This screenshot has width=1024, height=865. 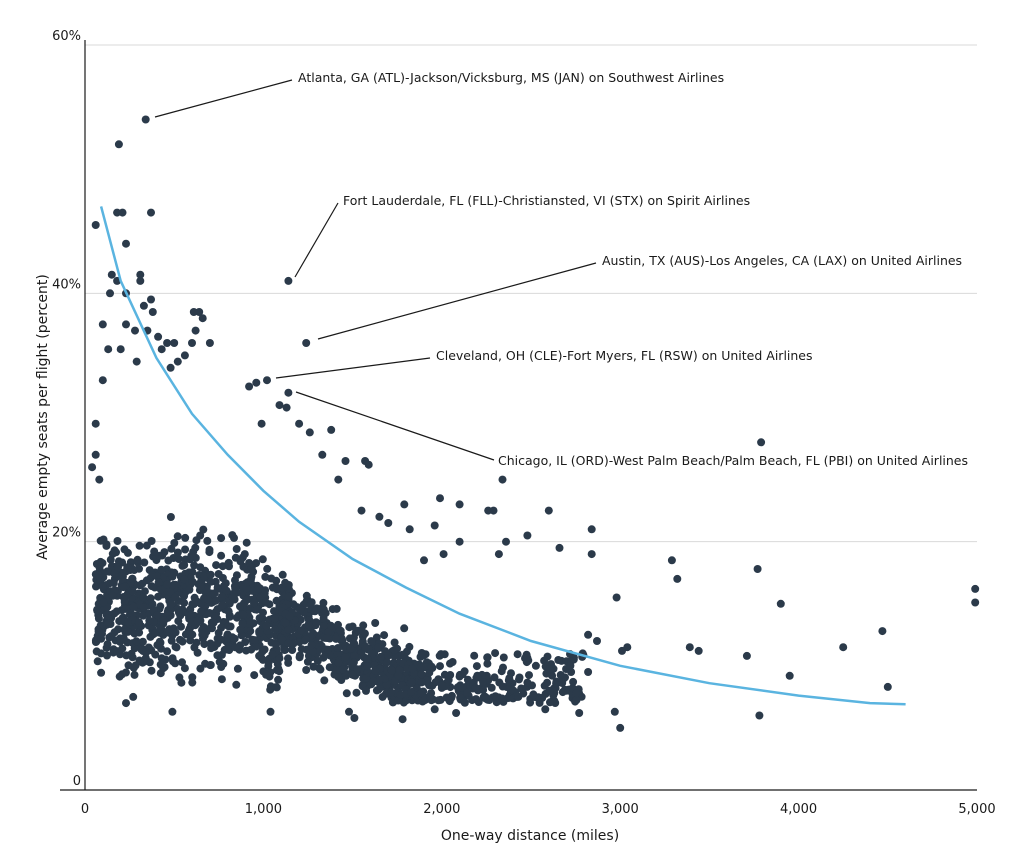 What do you see at coordinates (976, 809) in the screenshot?
I see `x-tick-label: 5,000` at bounding box center [976, 809].